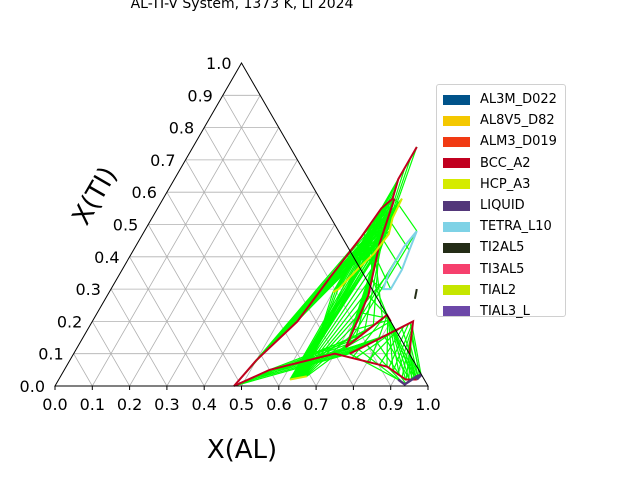 Image resolution: width=640 pixels, height=480 pixels. Describe the element at coordinates (390, 404) in the screenshot. I see `x-tick-label: 0.9` at that location.